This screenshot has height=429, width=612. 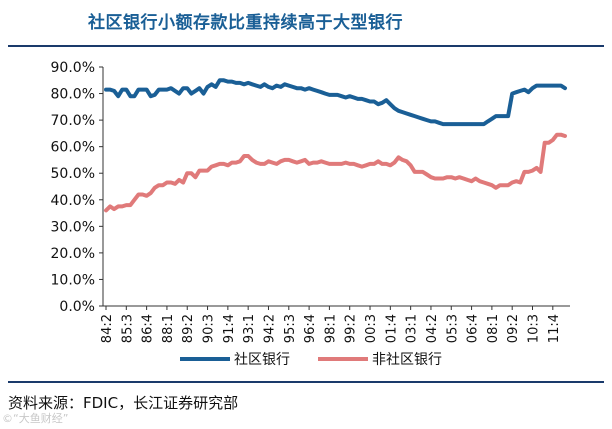 I want to click on x-tick-label: 11:4, so click(x=554, y=328).